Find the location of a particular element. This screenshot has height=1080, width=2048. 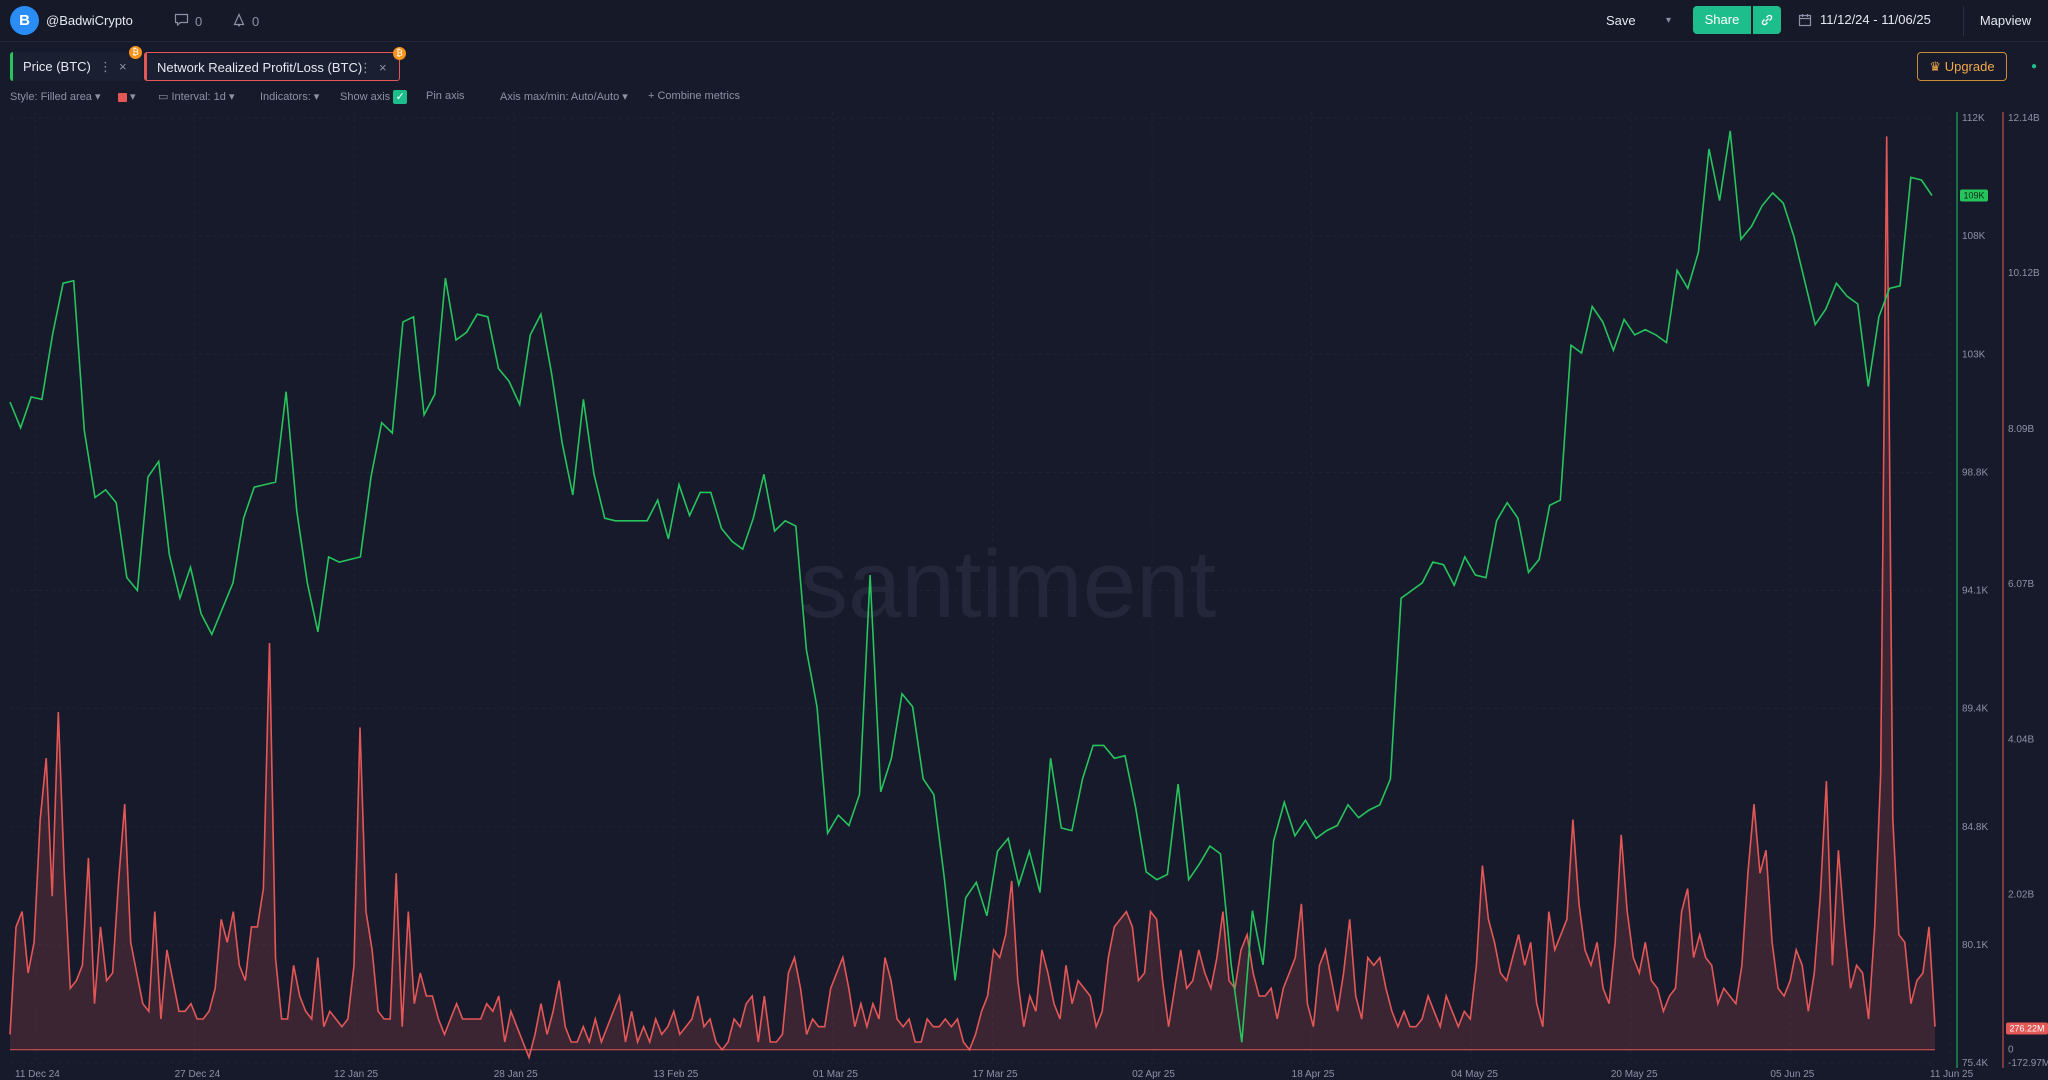

copy-link-button is located at coordinates (1767, 20).